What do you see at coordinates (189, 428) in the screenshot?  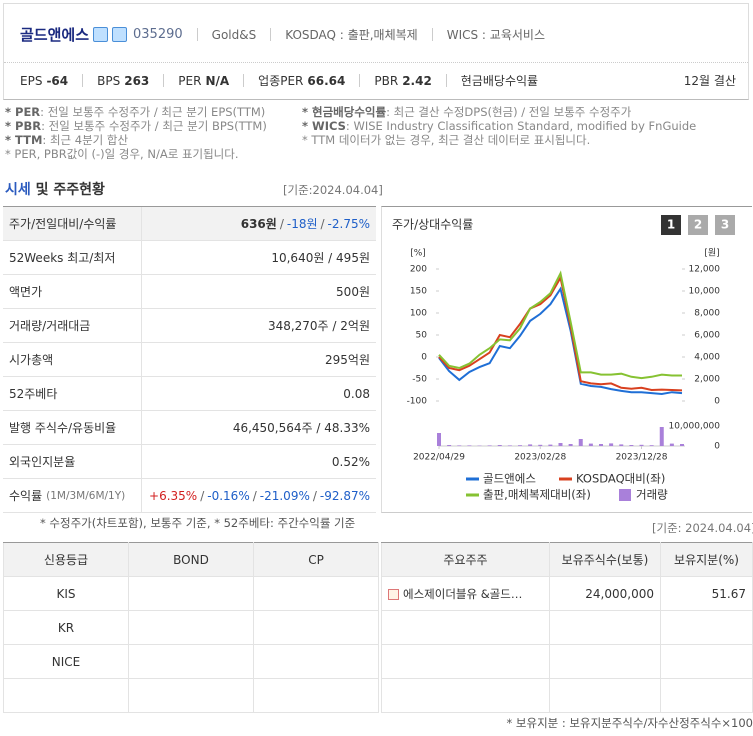 I see `table-row: 발행 주식수/유동비율 46,450,564주 / 48.33%` at bounding box center [189, 428].